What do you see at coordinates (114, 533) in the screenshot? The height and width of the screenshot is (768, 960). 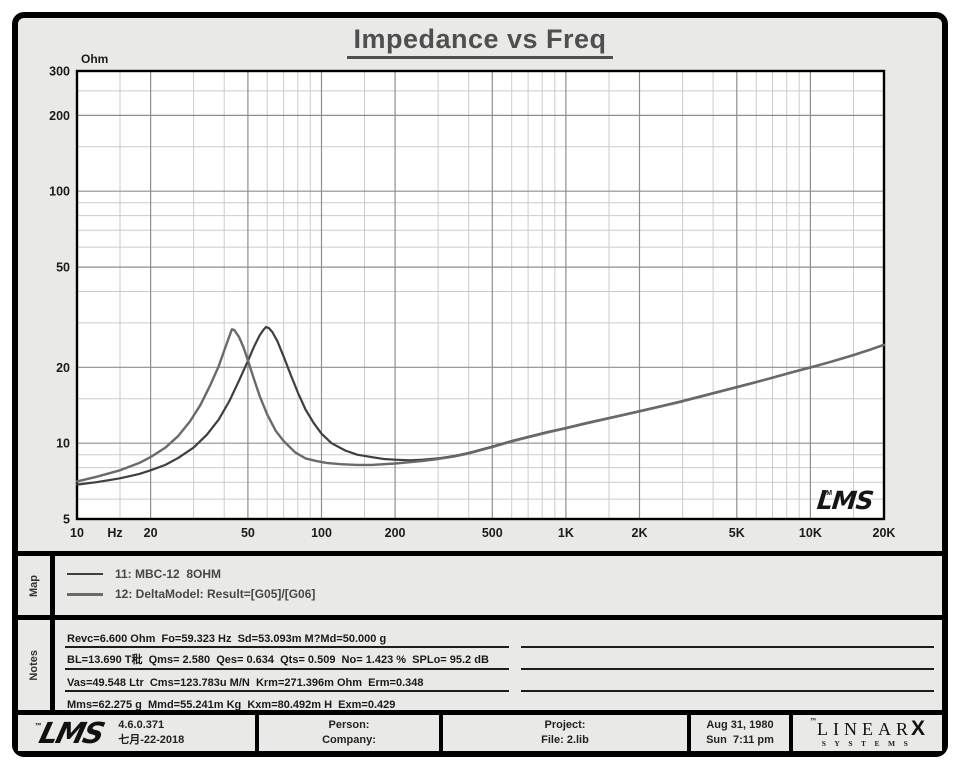 I see `x-axis-unit: Hz` at bounding box center [114, 533].